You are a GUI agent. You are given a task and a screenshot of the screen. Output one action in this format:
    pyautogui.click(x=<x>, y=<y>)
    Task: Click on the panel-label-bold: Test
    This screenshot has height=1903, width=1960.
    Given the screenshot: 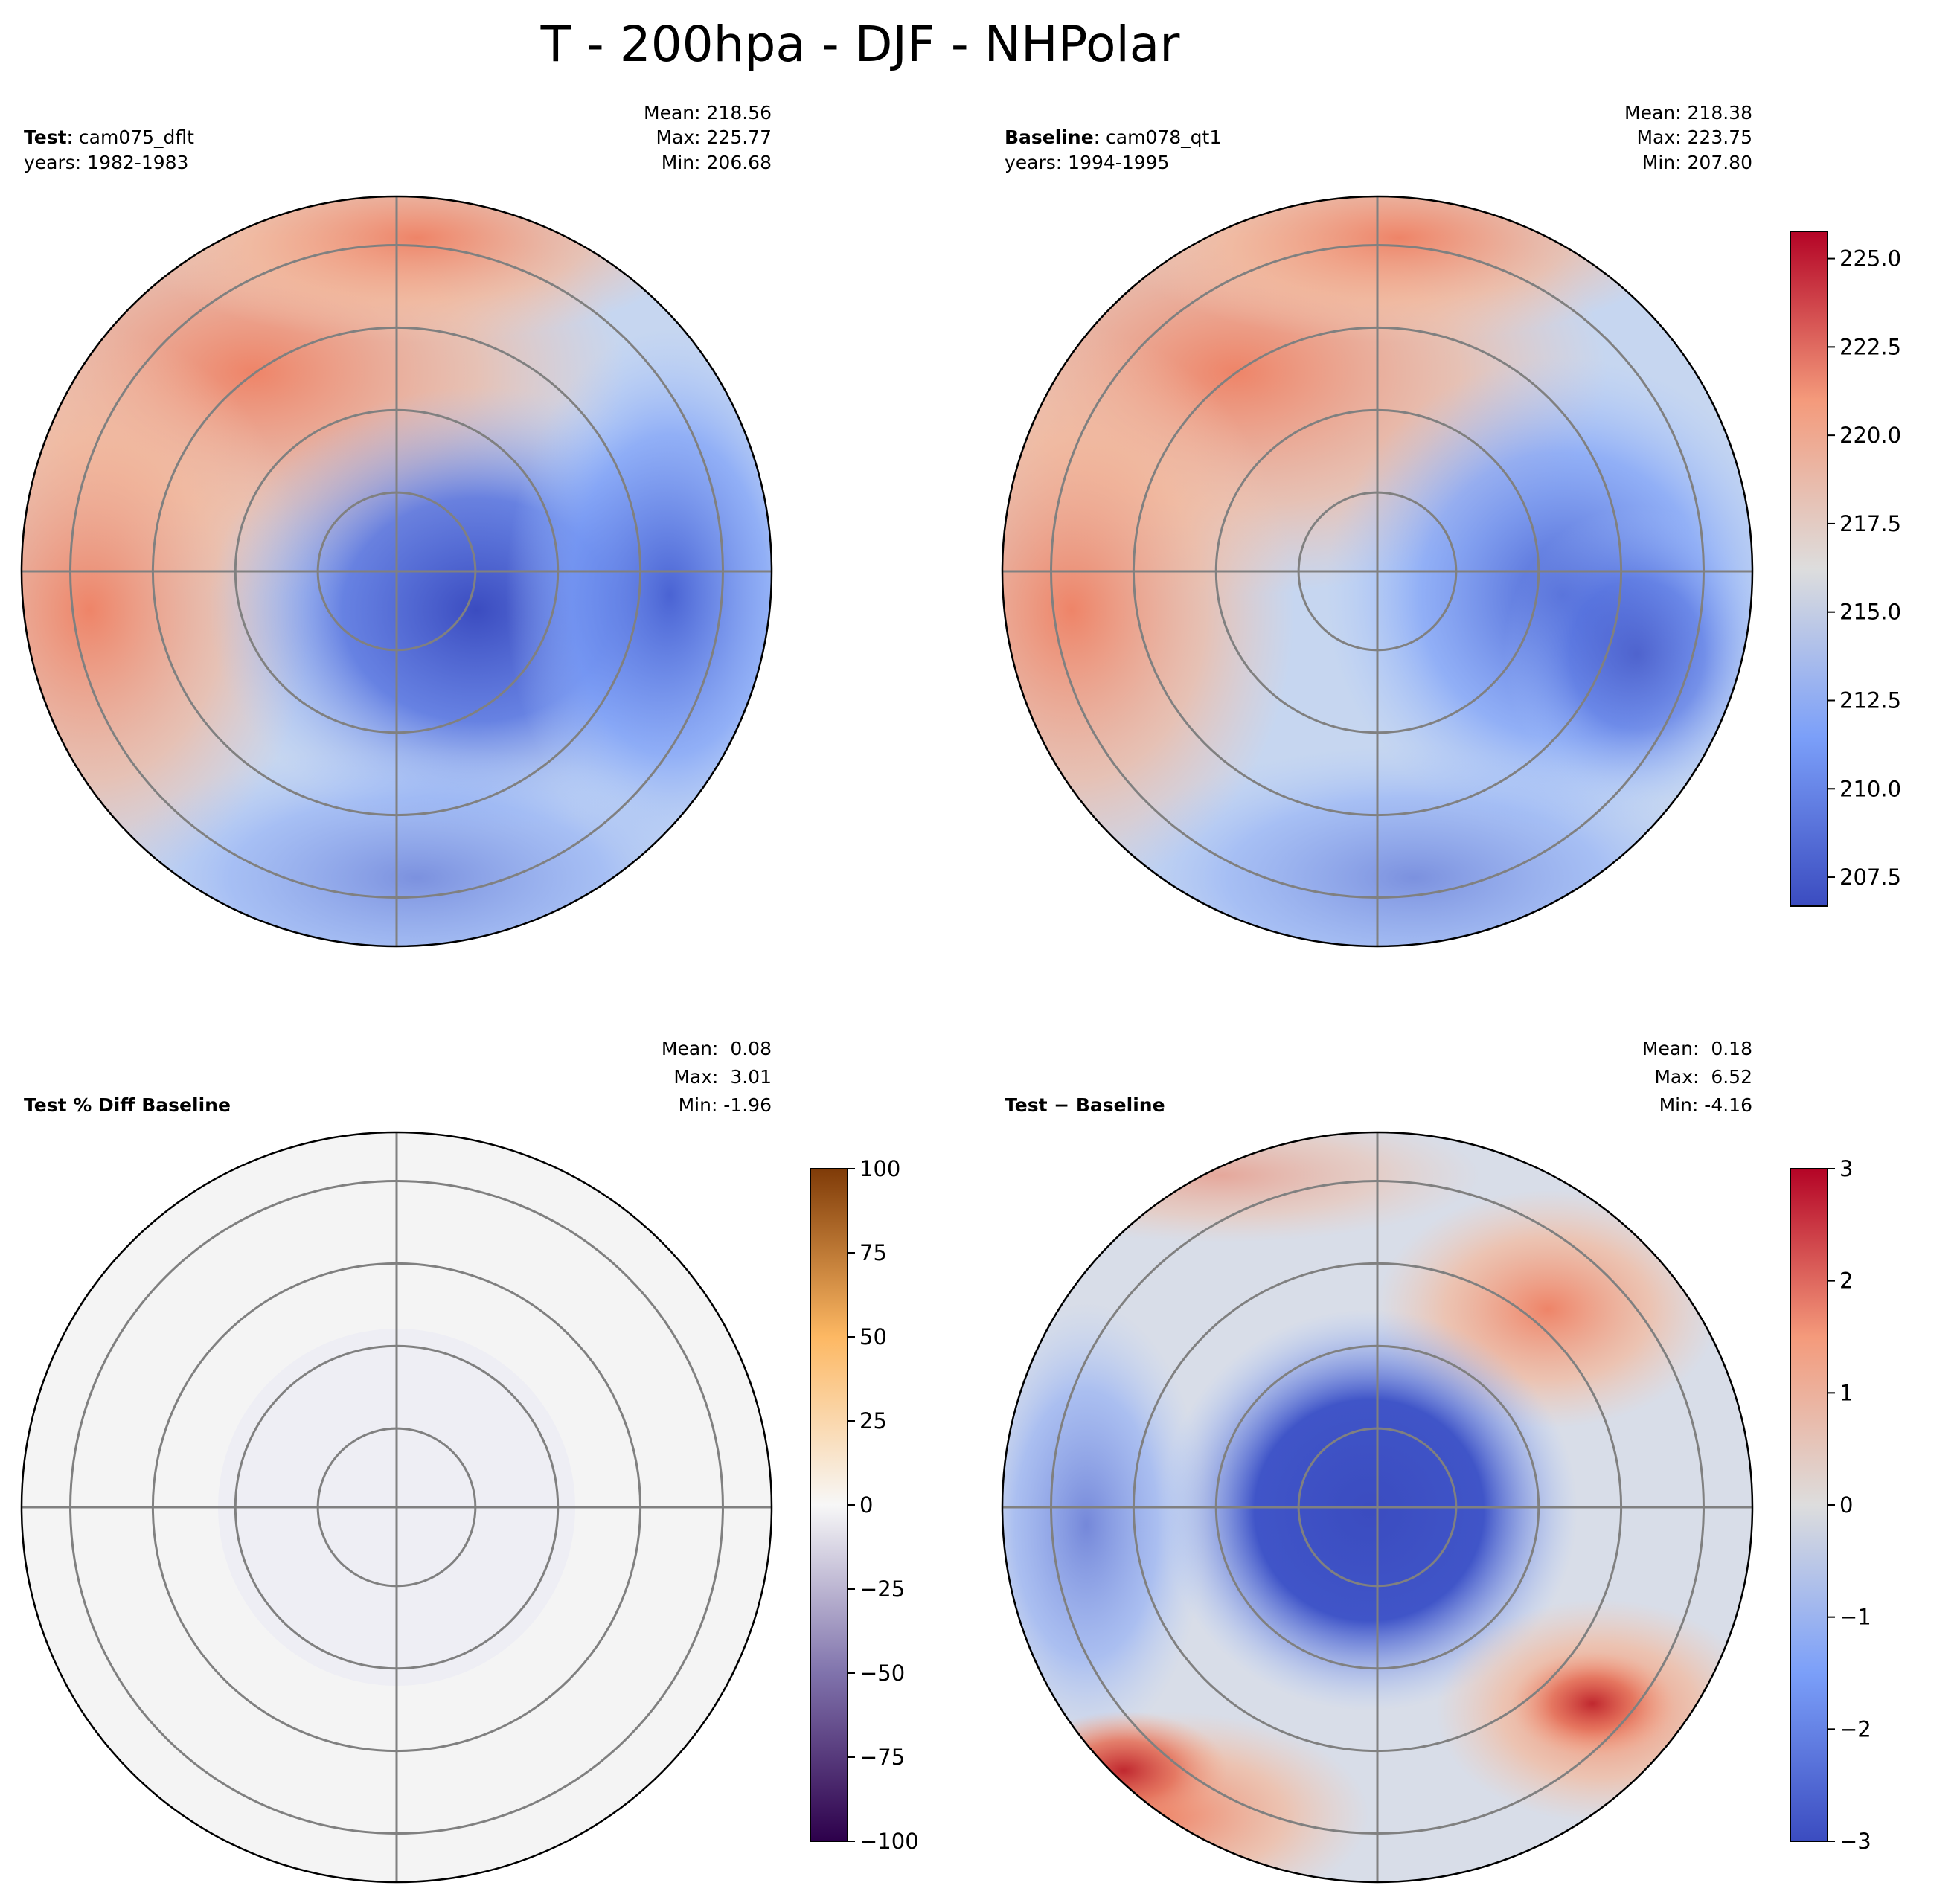 What is the action you would take?
    pyautogui.click(x=45, y=137)
    